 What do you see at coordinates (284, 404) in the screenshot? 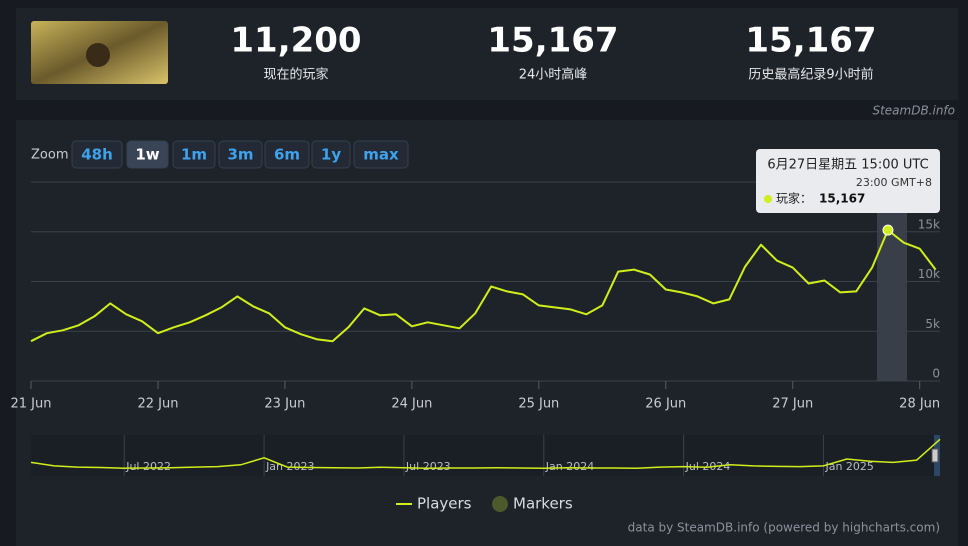
I see `x-tick-label: 23 Jun` at bounding box center [284, 404].